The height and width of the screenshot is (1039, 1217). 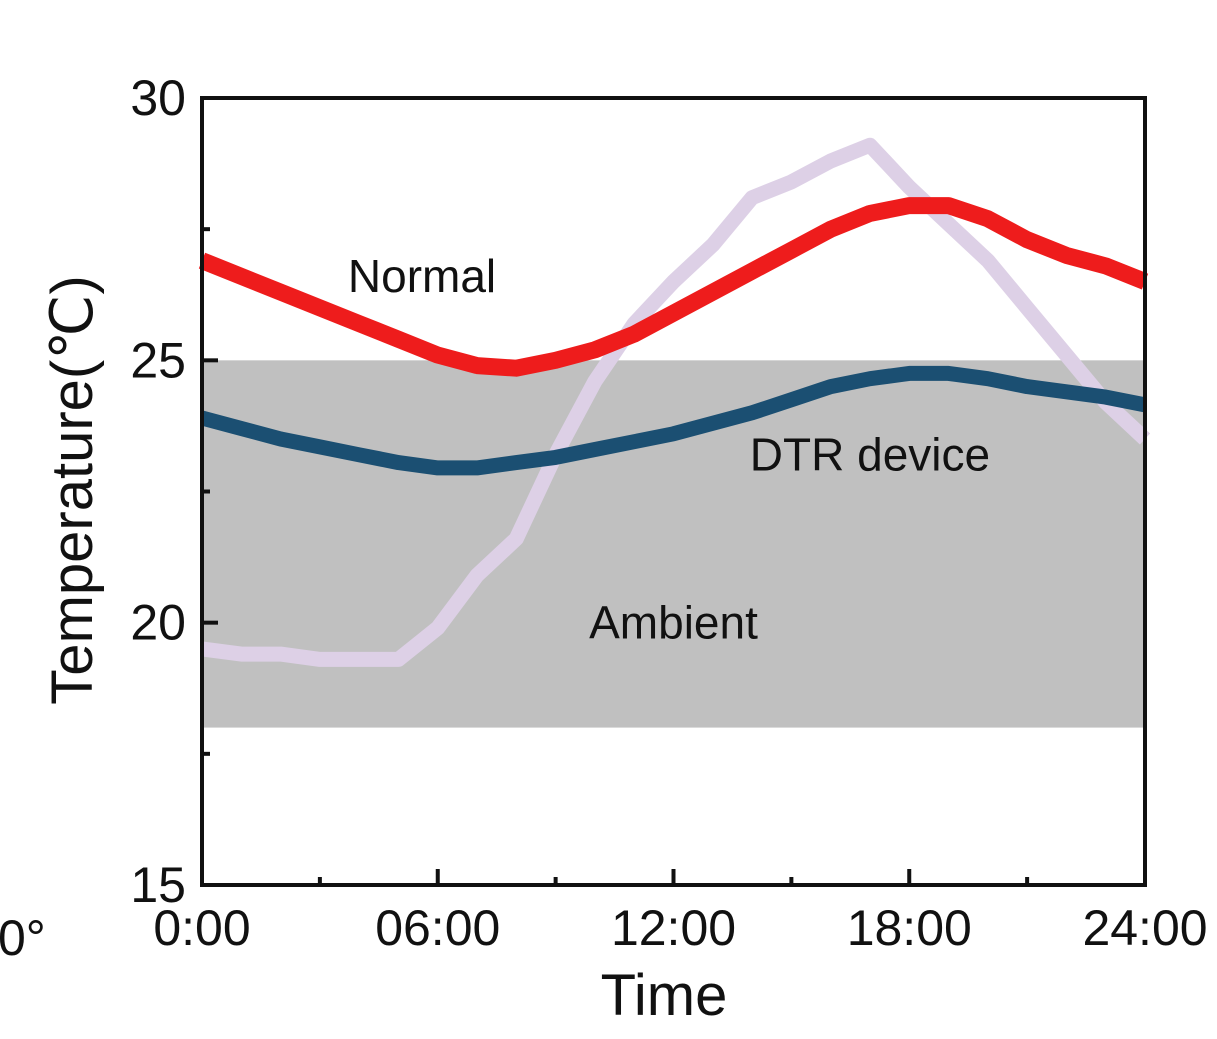 What do you see at coordinates (158, 98) in the screenshot?
I see `y-tick-label: 30` at bounding box center [158, 98].